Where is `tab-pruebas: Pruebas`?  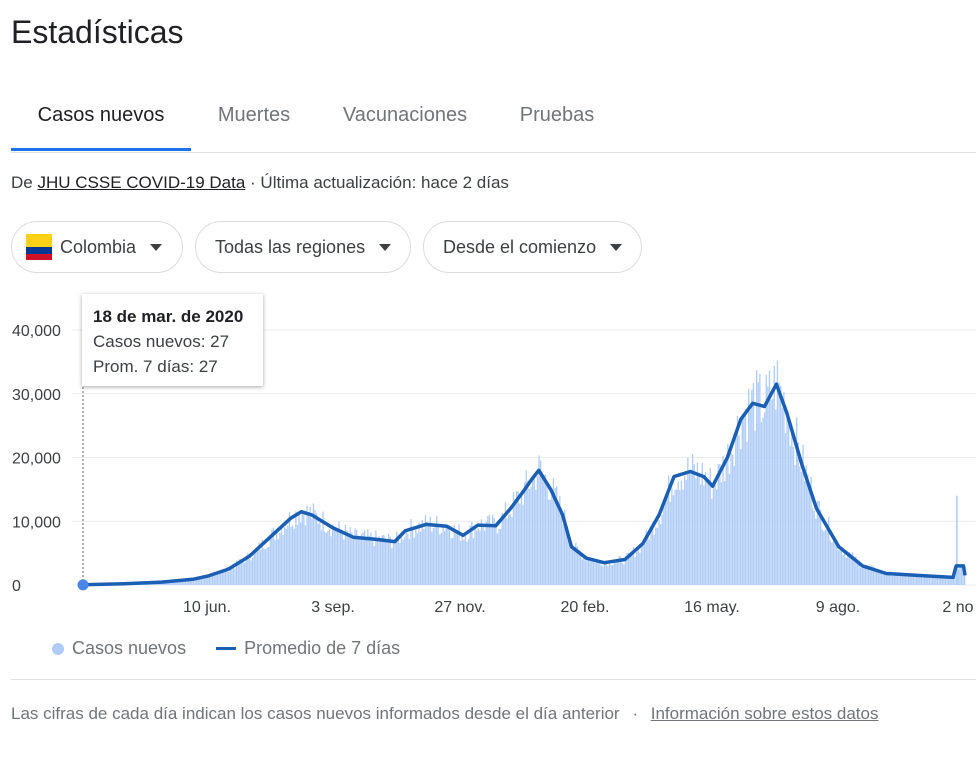 tab-pruebas: Pruebas is located at coordinates (557, 115).